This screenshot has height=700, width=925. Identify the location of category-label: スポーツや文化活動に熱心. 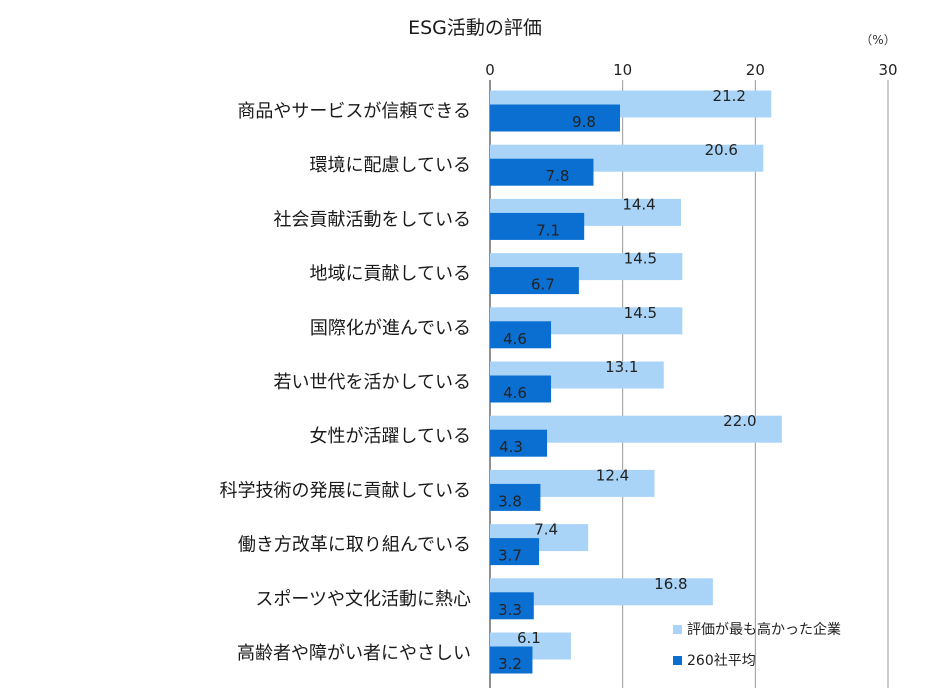
(363, 599).